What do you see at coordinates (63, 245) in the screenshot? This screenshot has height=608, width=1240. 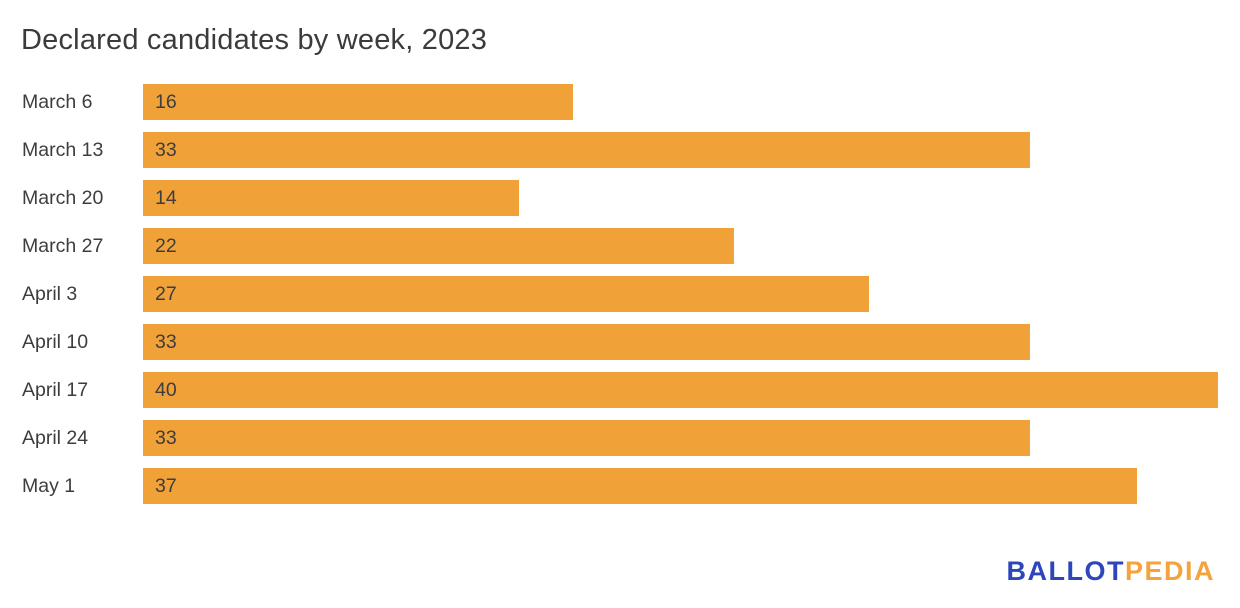 I see `category-label: March 27` at bounding box center [63, 245].